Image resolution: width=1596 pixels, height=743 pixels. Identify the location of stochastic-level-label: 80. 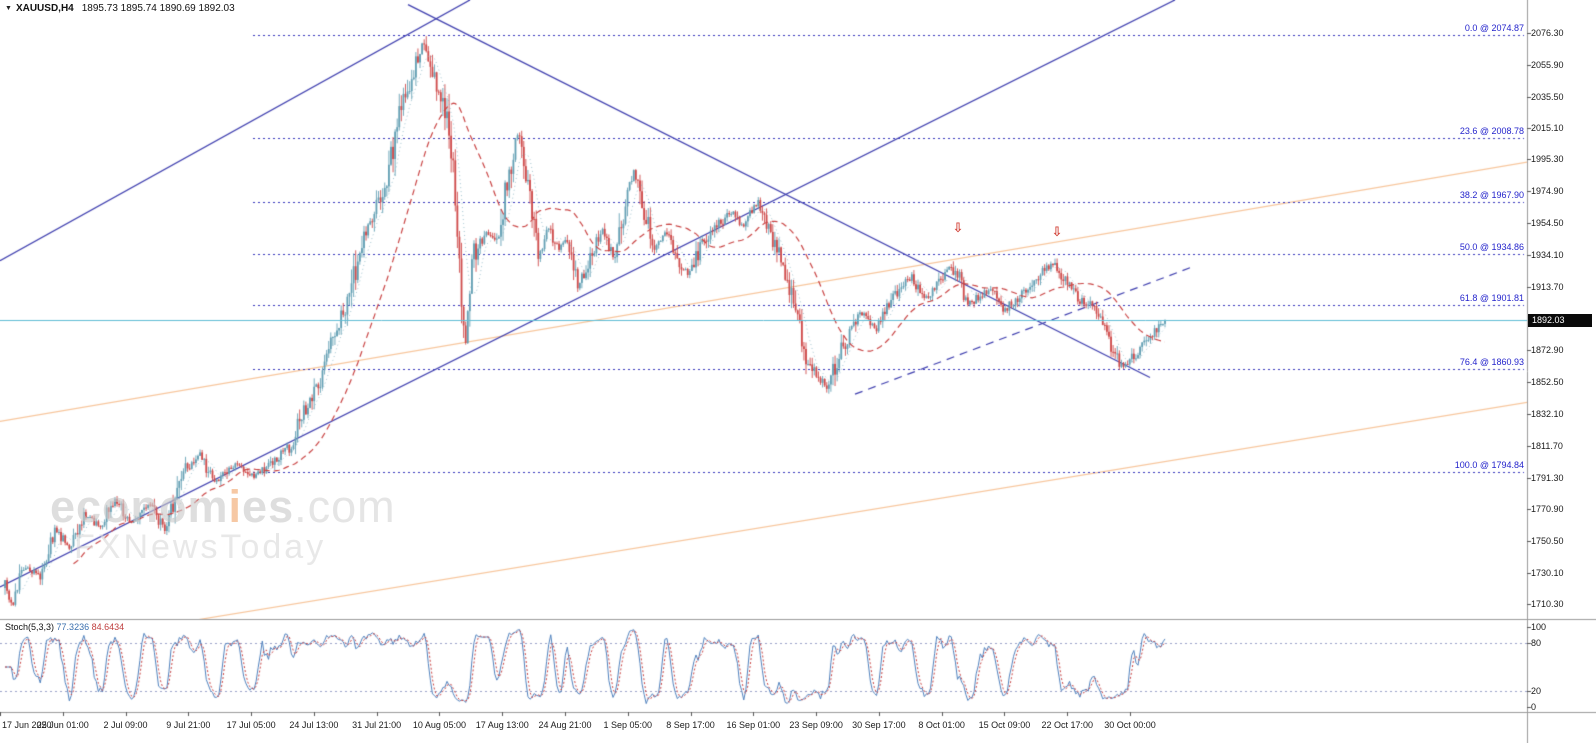
(1536, 643).